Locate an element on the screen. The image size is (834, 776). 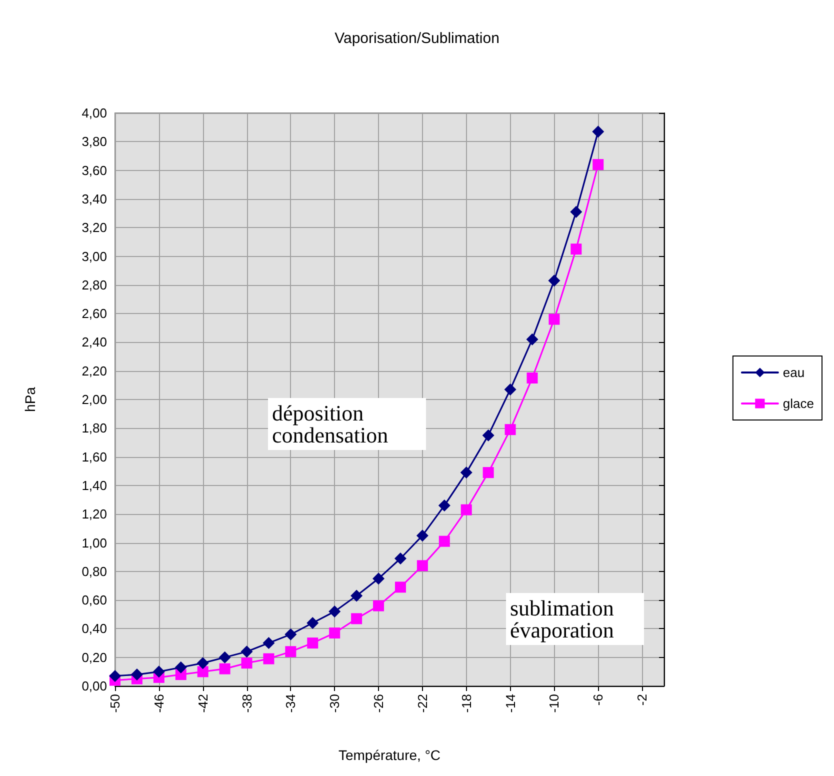
x-tick-label: -38 is located at coordinates (246, 703).